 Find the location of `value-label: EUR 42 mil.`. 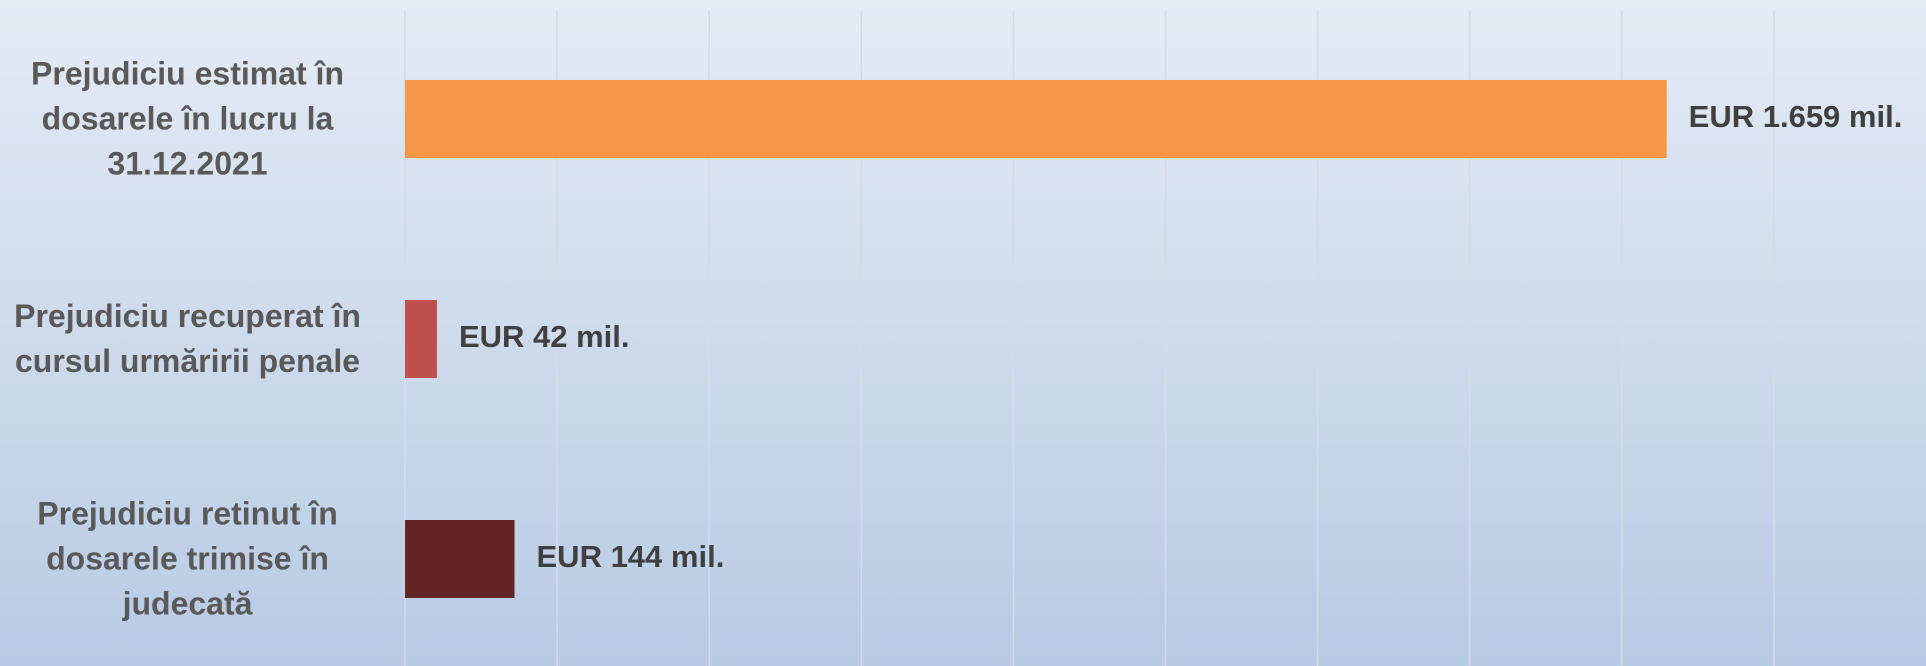

value-label: EUR 42 mil. is located at coordinates (544, 336).